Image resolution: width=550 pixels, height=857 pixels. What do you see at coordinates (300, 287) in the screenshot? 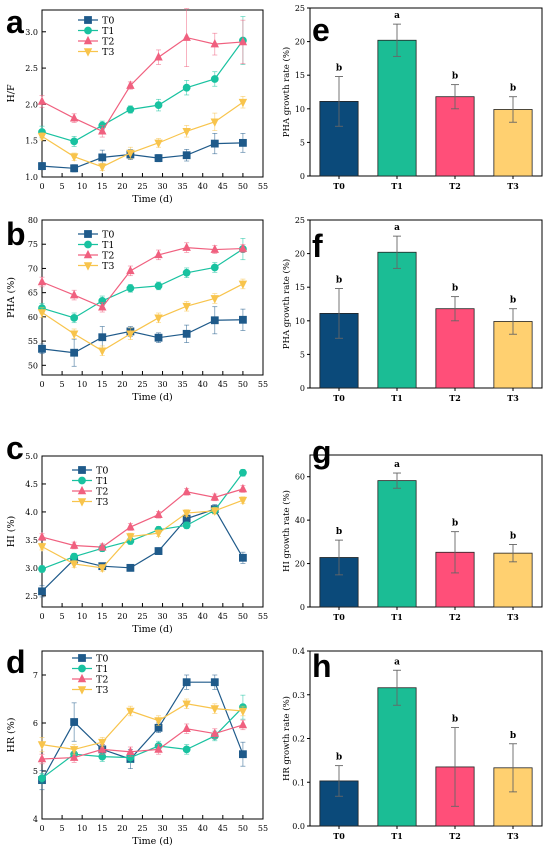
I see `y-tick-label: 15` at bounding box center [300, 287].